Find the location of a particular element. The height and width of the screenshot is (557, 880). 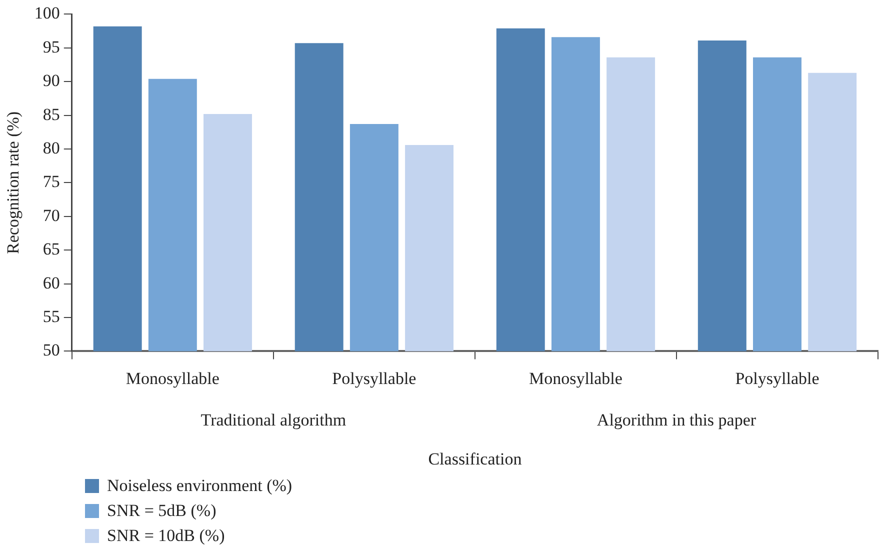

y-tick-label: 80 is located at coordinates (51, 148).